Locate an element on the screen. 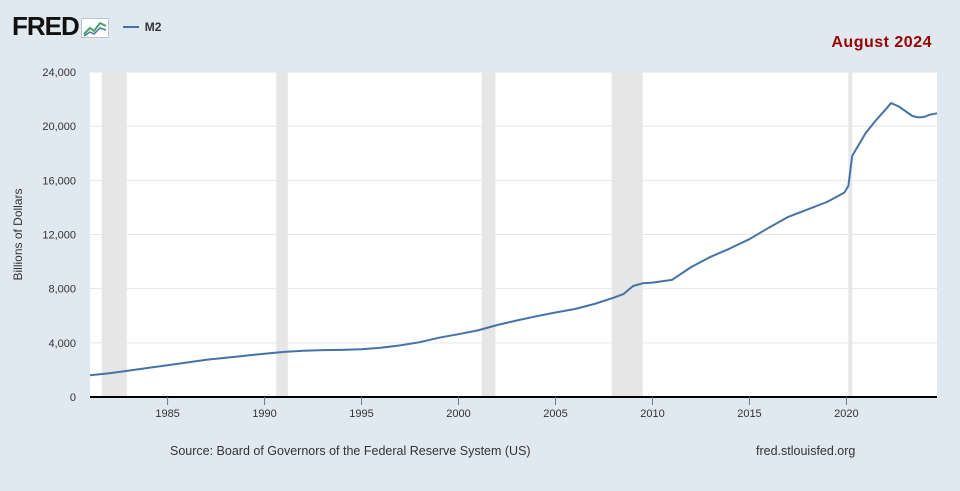  x-tick-labels: 1985 1990 1995 2000 2005 2010 2015 2020 is located at coordinates (507, 408).